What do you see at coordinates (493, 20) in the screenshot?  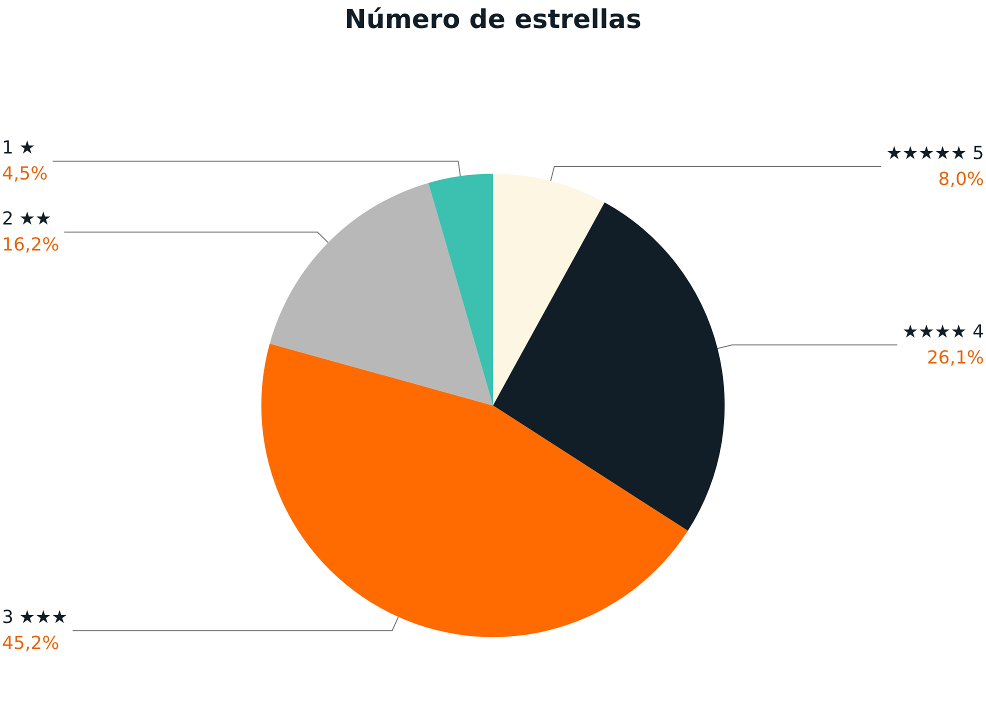 I see `chart-title: Número de estrellas` at bounding box center [493, 20].